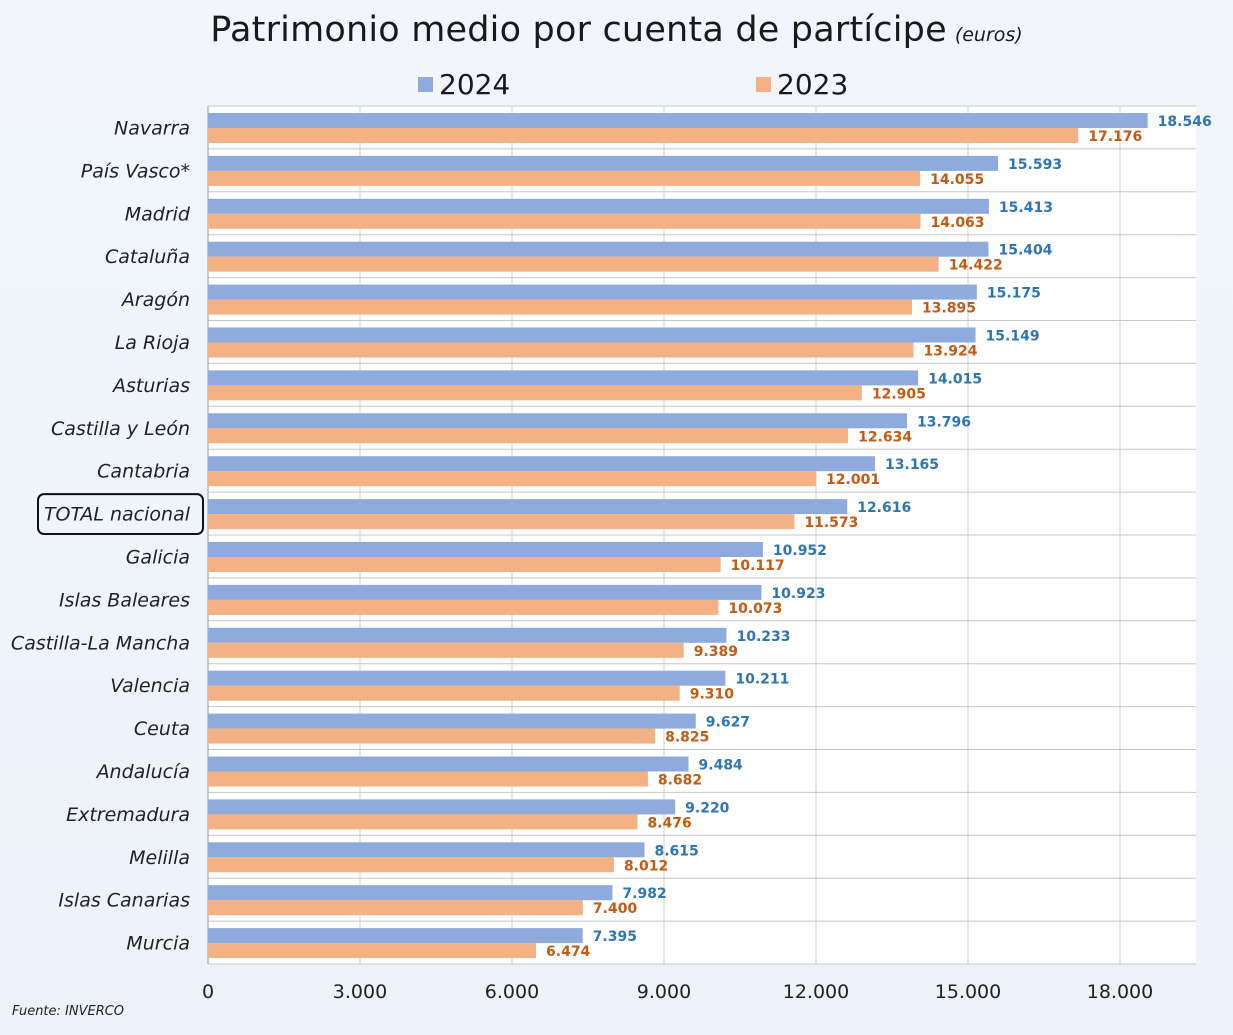 The width and height of the screenshot is (1233, 1035). What do you see at coordinates (687, 738) in the screenshot?
I see `data-label-2023: 8.825` at bounding box center [687, 738].